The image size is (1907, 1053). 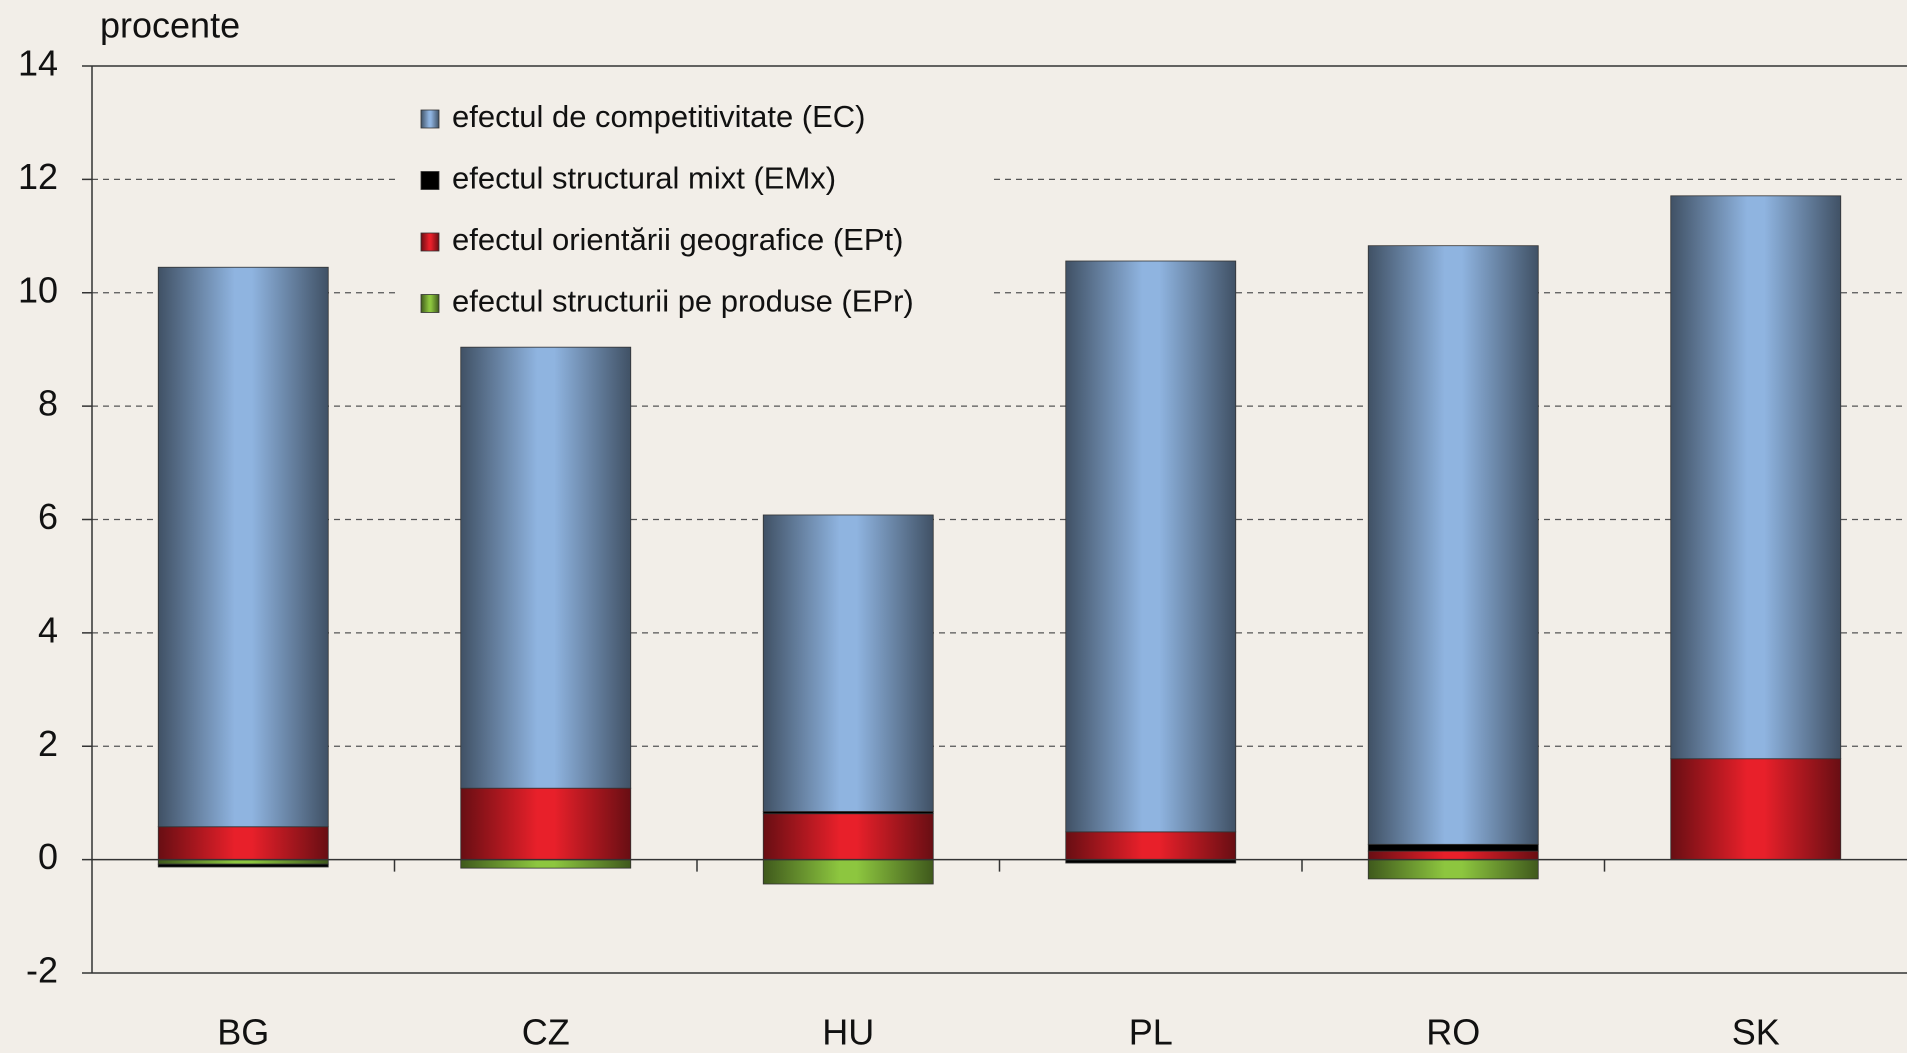 What do you see at coordinates (48, 629) in the screenshot?
I see `y-tick-label: 4` at bounding box center [48, 629].